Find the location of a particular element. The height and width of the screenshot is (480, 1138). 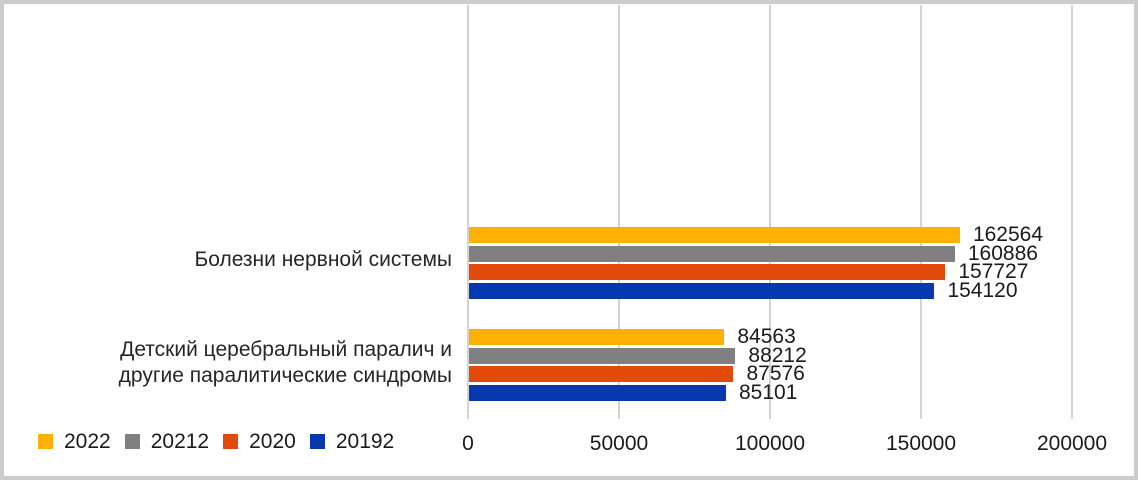

bar-value-label: 157727 is located at coordinates (993, 272).